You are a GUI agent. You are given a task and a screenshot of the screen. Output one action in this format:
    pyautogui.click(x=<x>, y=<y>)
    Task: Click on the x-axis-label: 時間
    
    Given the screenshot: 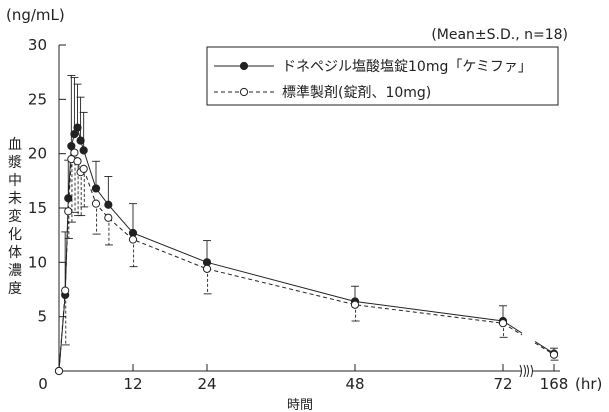 What is the action you would take?
    pyautogui.click(x=300, y=405)
    